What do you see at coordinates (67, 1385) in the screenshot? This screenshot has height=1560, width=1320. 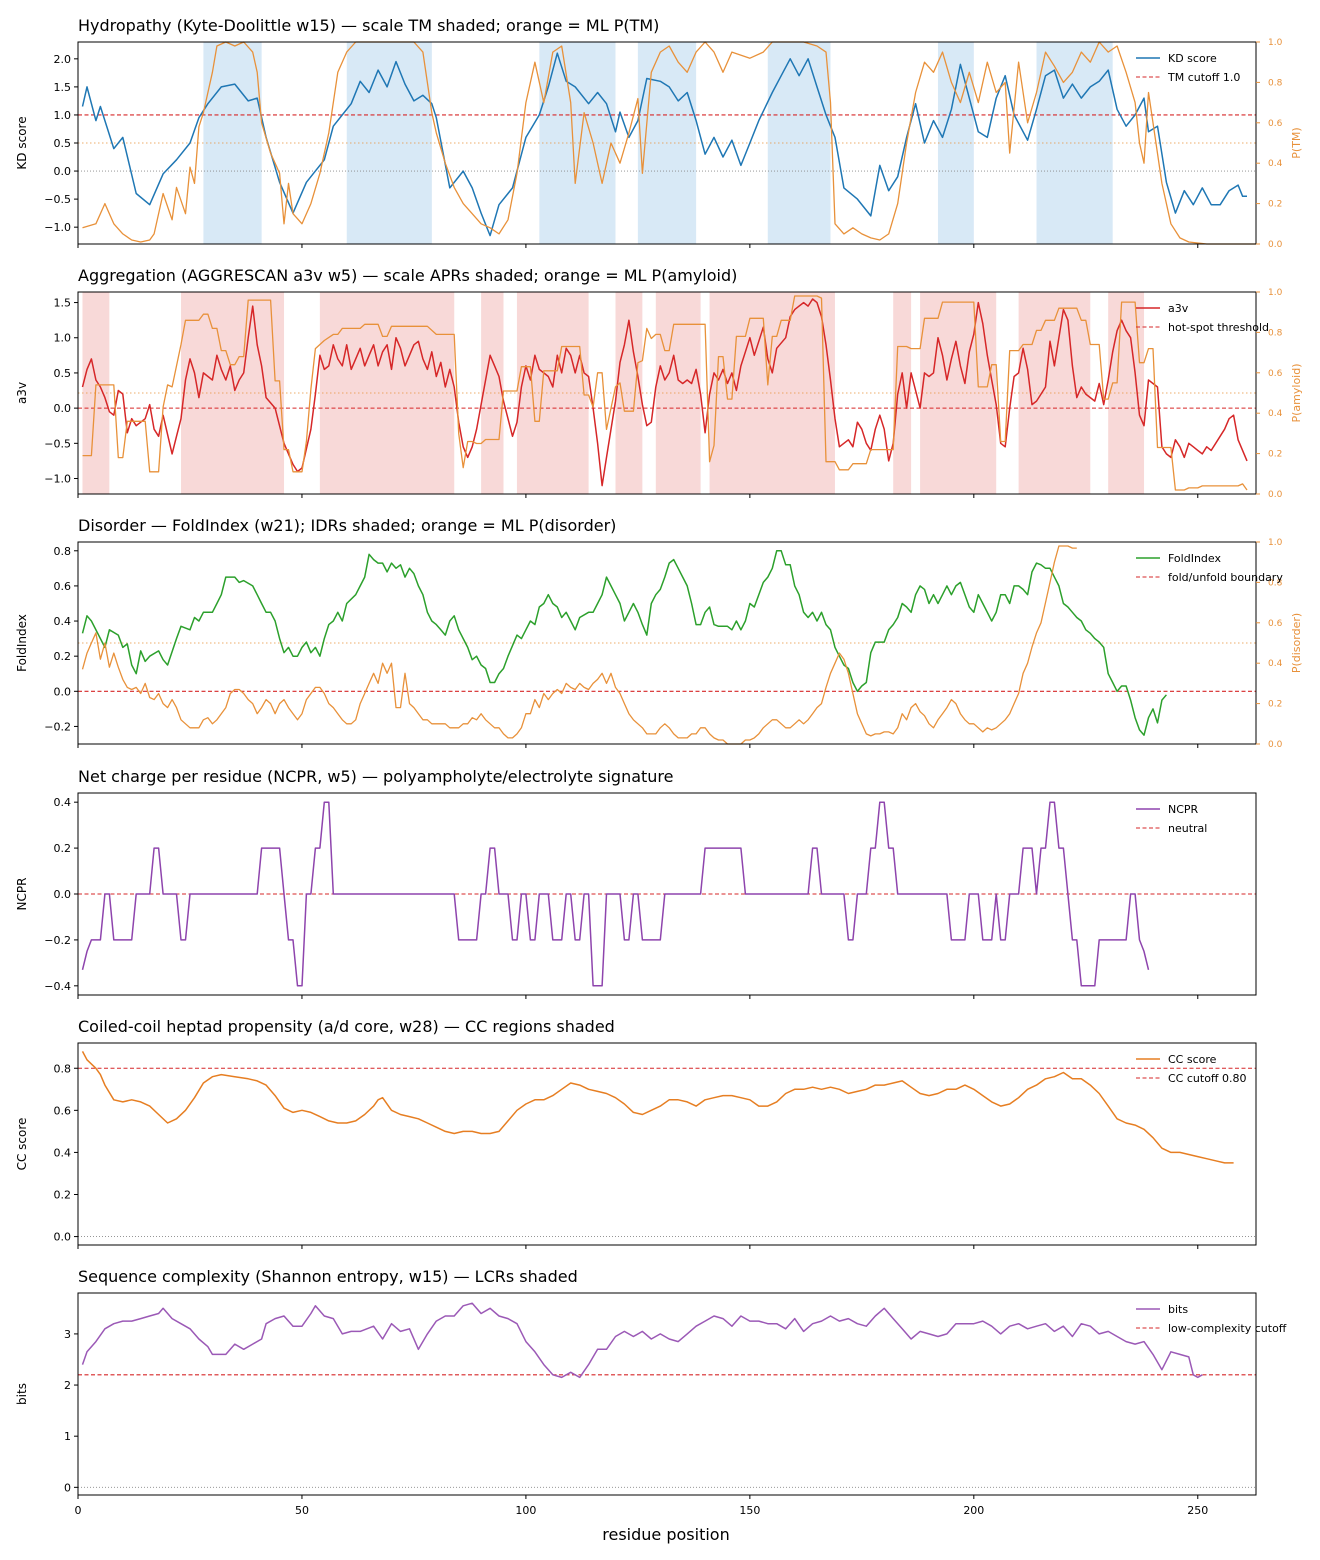 I see `y-tick-label: 2` at bounding box center [67, 1385].